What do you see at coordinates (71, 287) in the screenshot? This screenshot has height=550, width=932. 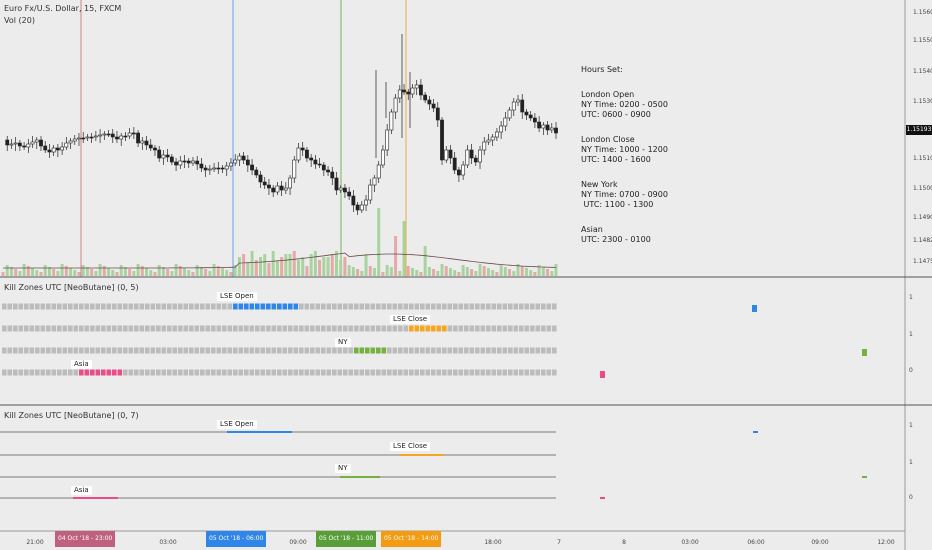 I see `indicator-pane-1-title: Kill Zones UTC [NeoButane] (0, 5)` at bounding box center [71, 287].